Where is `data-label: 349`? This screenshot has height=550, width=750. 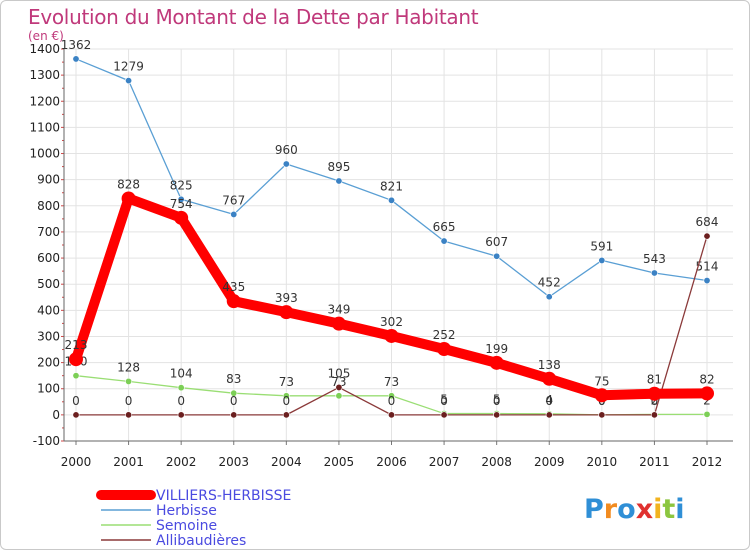 data-label: 349 is located at coordinates (338, 310).